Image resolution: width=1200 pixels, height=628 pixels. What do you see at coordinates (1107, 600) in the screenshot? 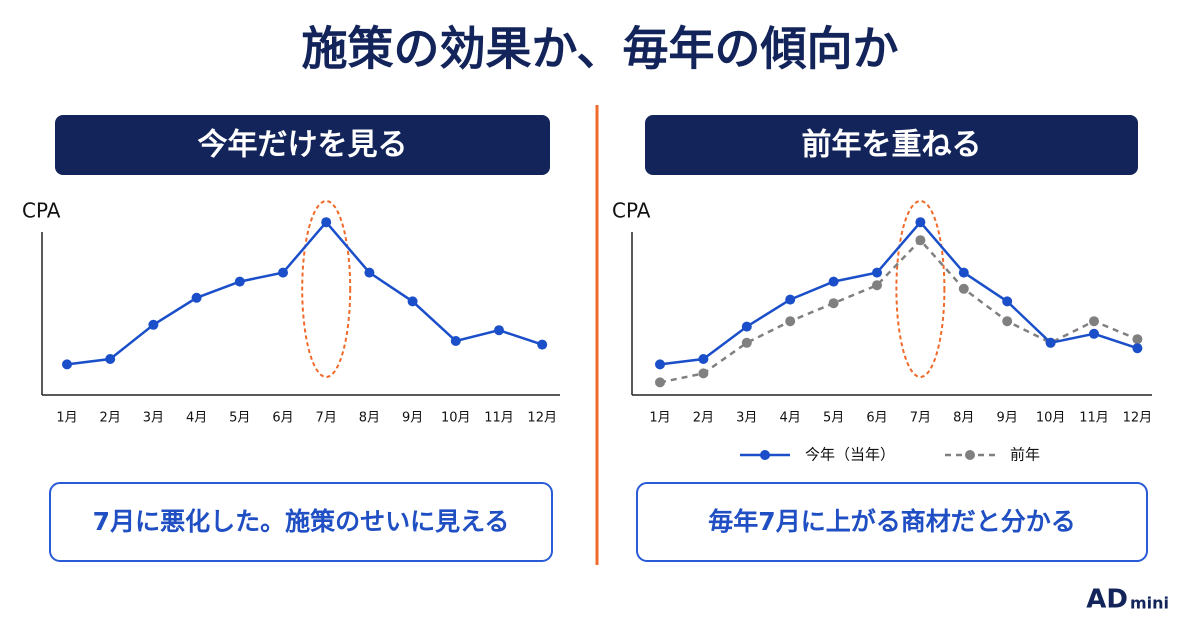
I see `logo: AD` at bounding box center [1107, 600].